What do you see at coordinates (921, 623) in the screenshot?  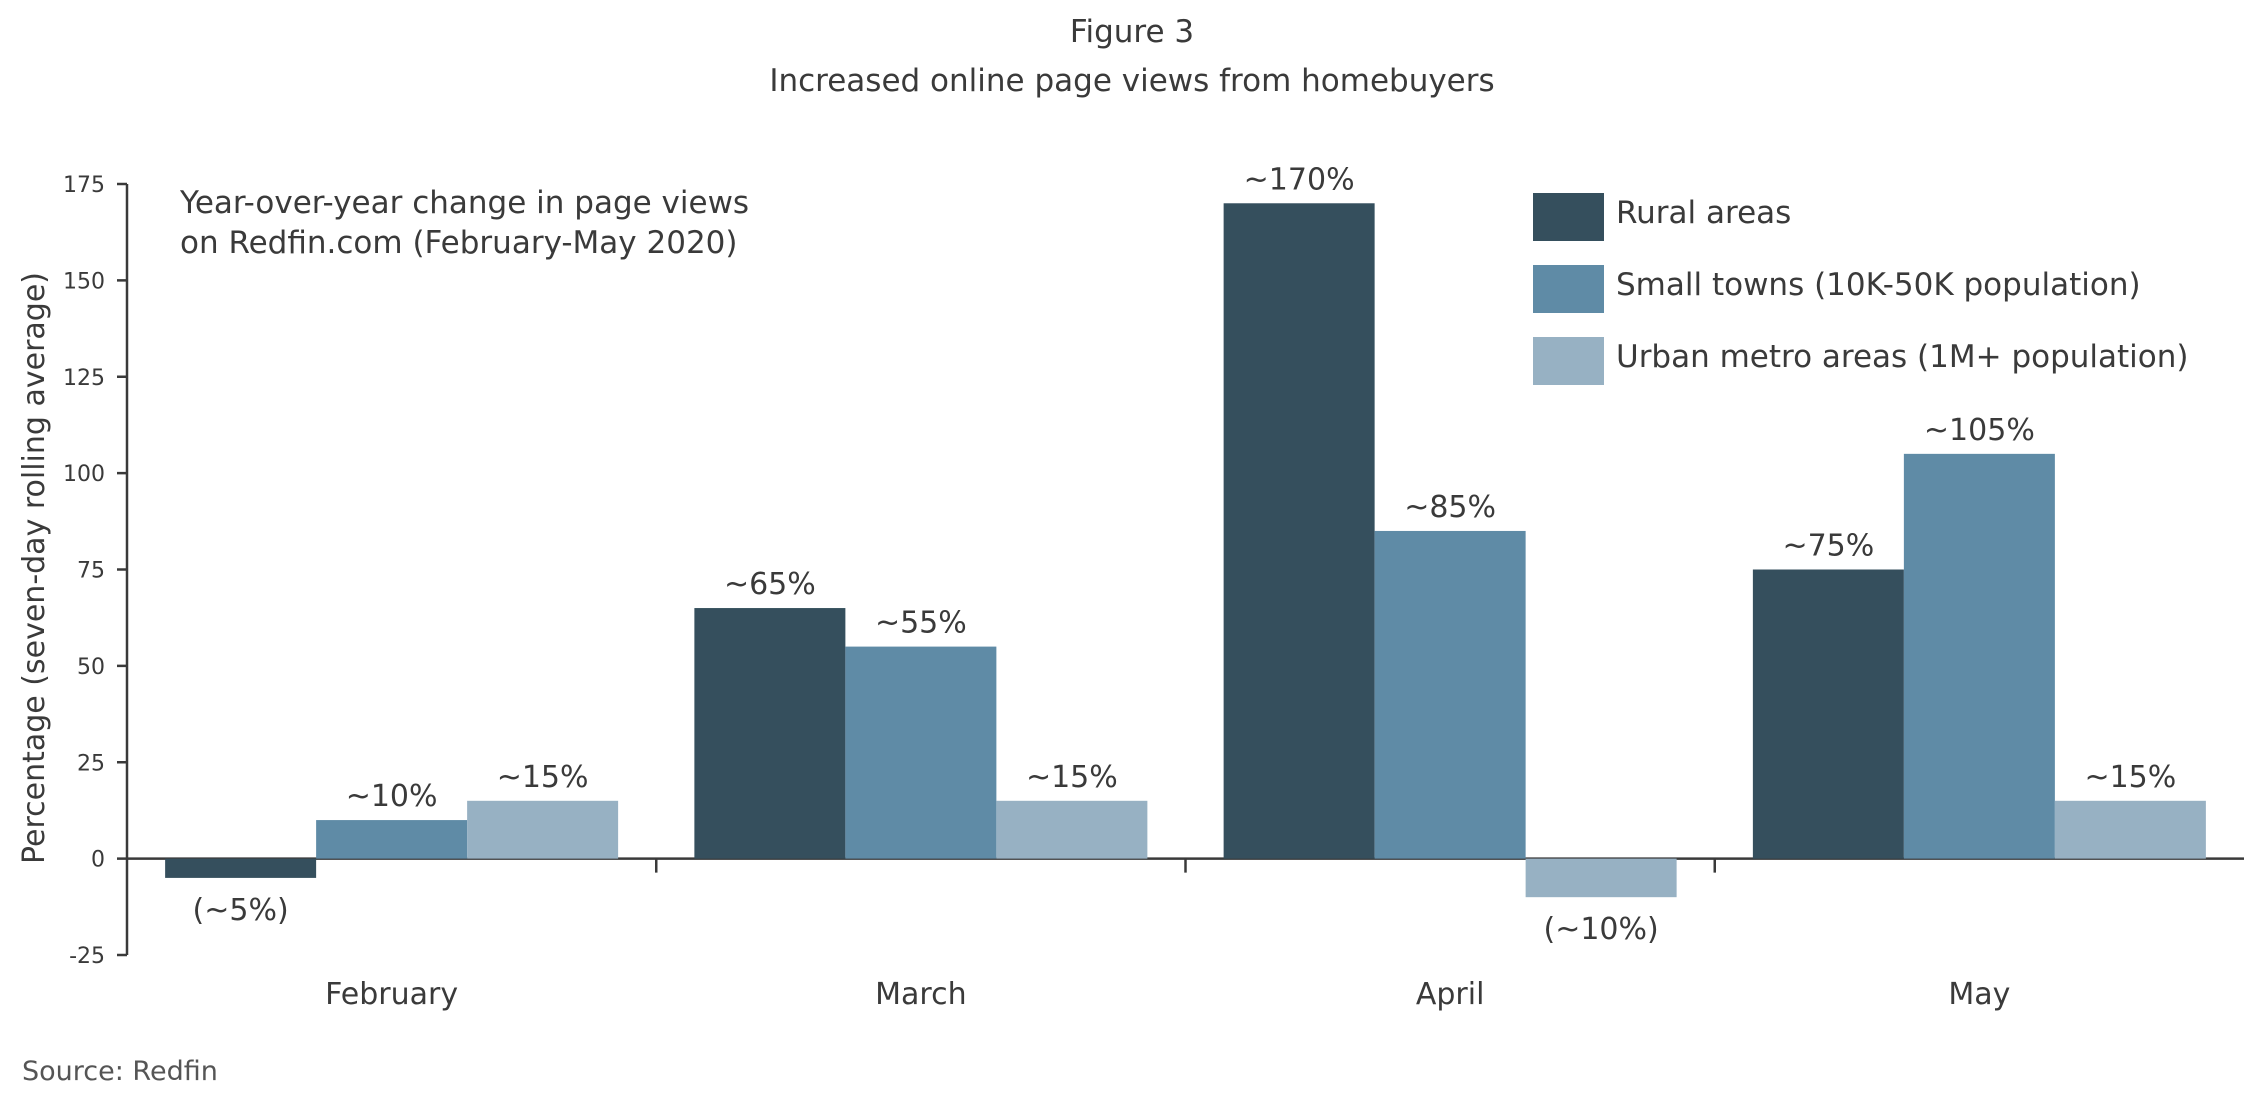 I see `data-label: ~55%` at bounding box center [921, 623].